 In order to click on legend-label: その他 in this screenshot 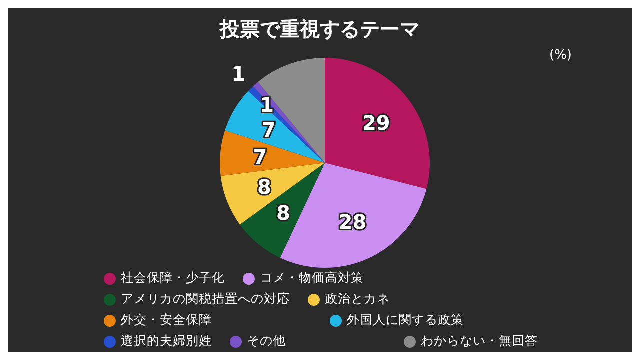, I will do `click(266, 341)`.